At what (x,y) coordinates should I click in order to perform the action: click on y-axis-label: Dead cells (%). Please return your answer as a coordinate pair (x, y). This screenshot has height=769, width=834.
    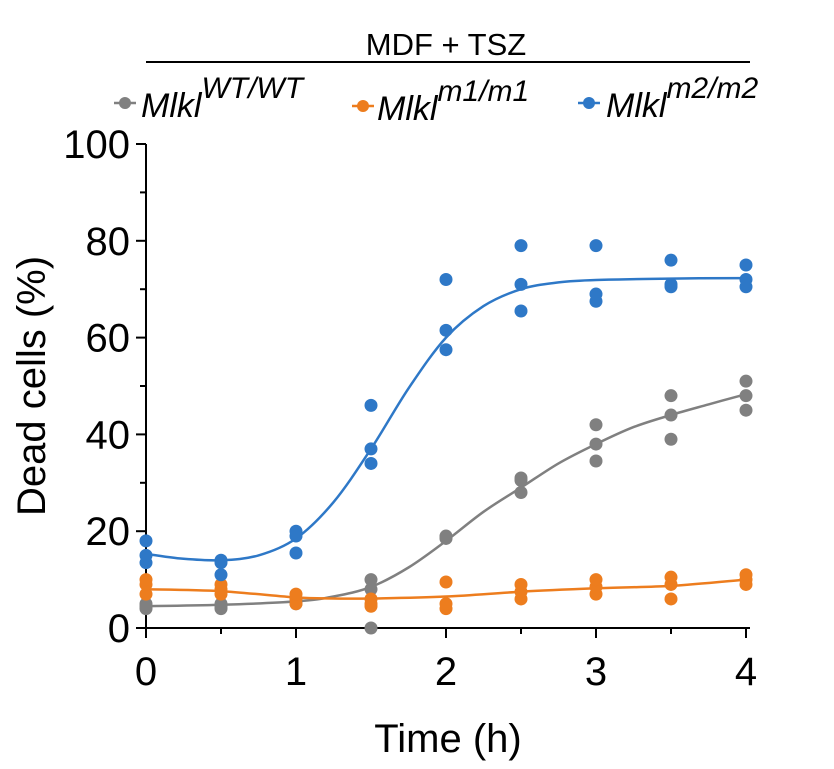
    Looking at the image, I should click on (32, 386).